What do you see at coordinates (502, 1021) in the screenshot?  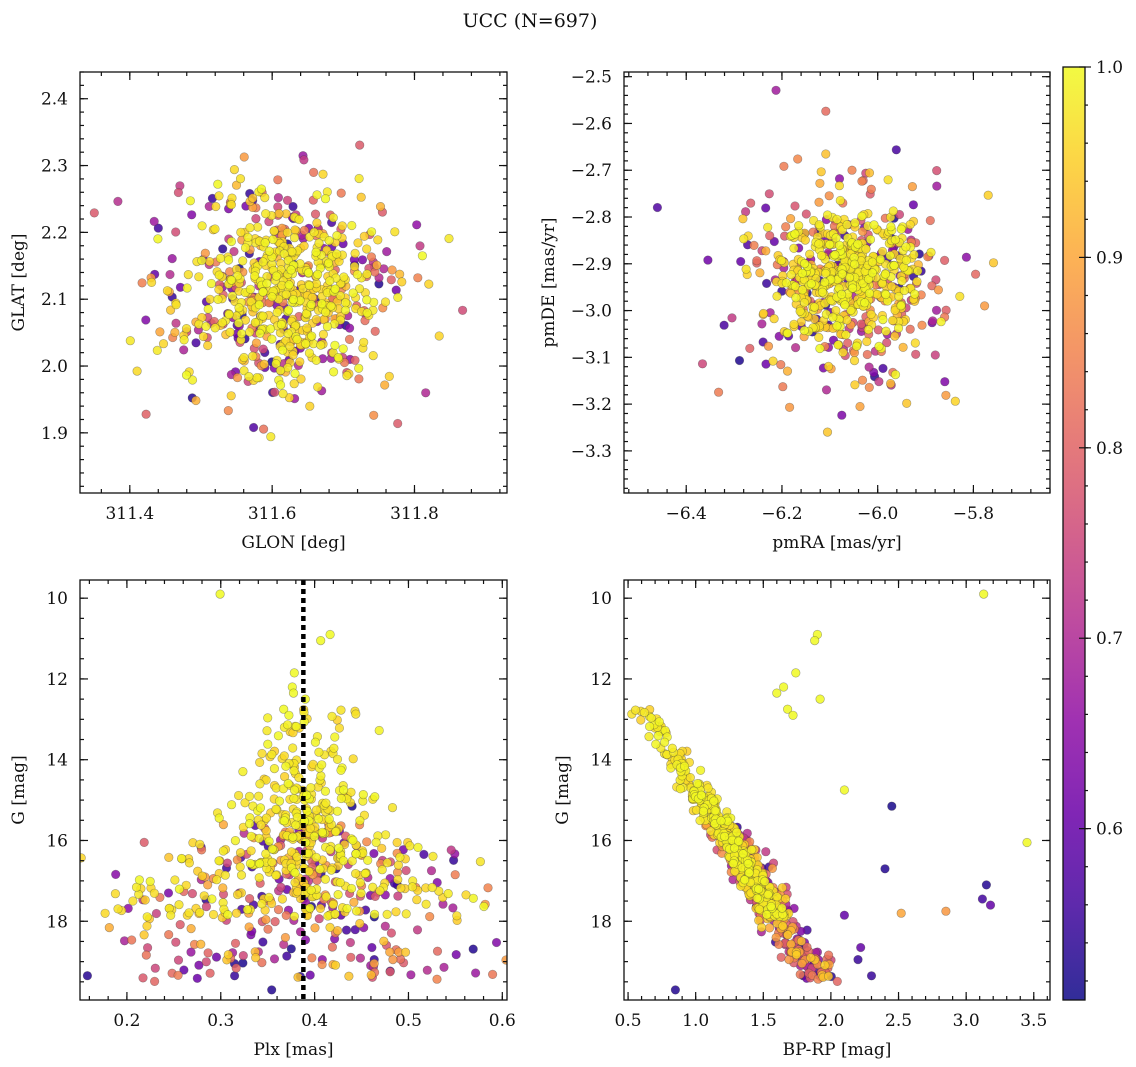 I see `x-tick-label: 0.6` at bounding box center [502, 1021].